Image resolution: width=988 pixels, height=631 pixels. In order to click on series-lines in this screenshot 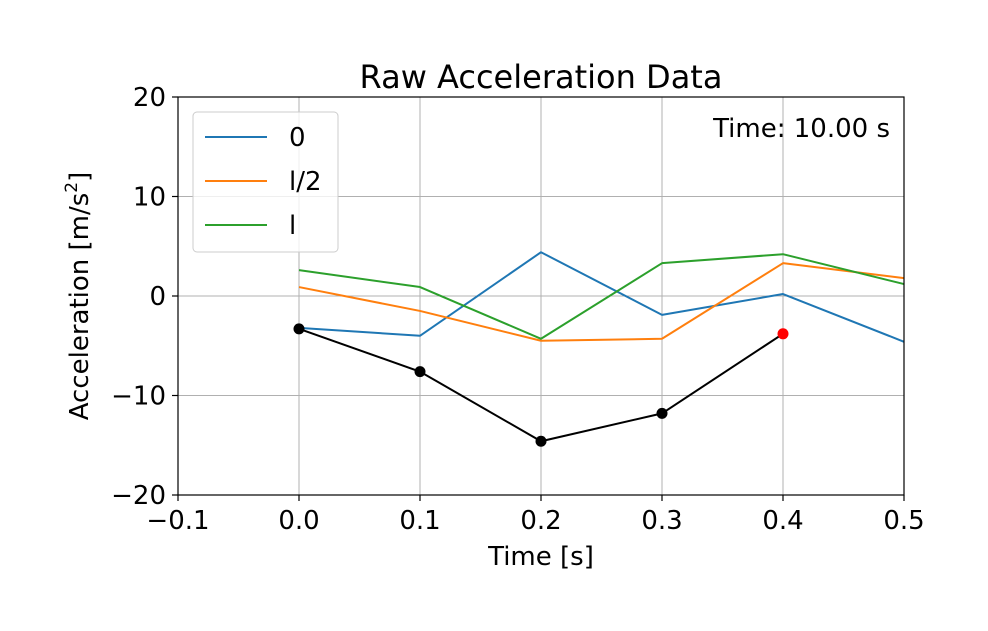, I will do `click(601, 297)`.